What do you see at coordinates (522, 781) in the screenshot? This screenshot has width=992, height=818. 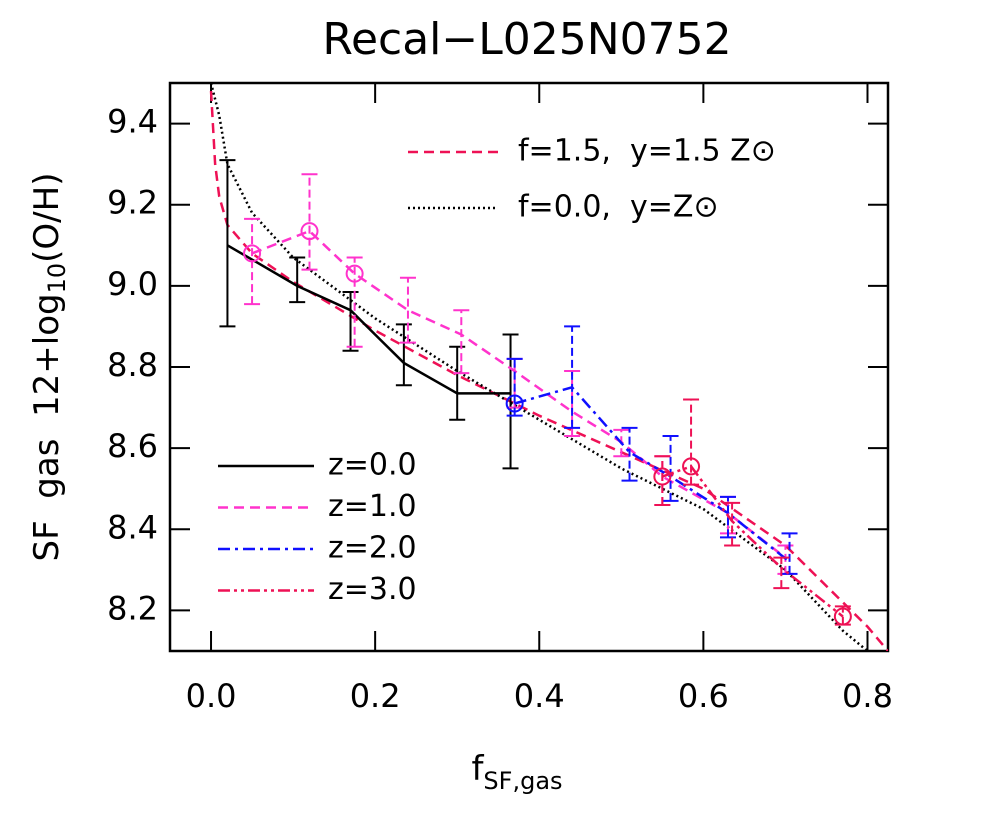 I see `x-label-sub: SF,gas` at bounding box center [522, 781].